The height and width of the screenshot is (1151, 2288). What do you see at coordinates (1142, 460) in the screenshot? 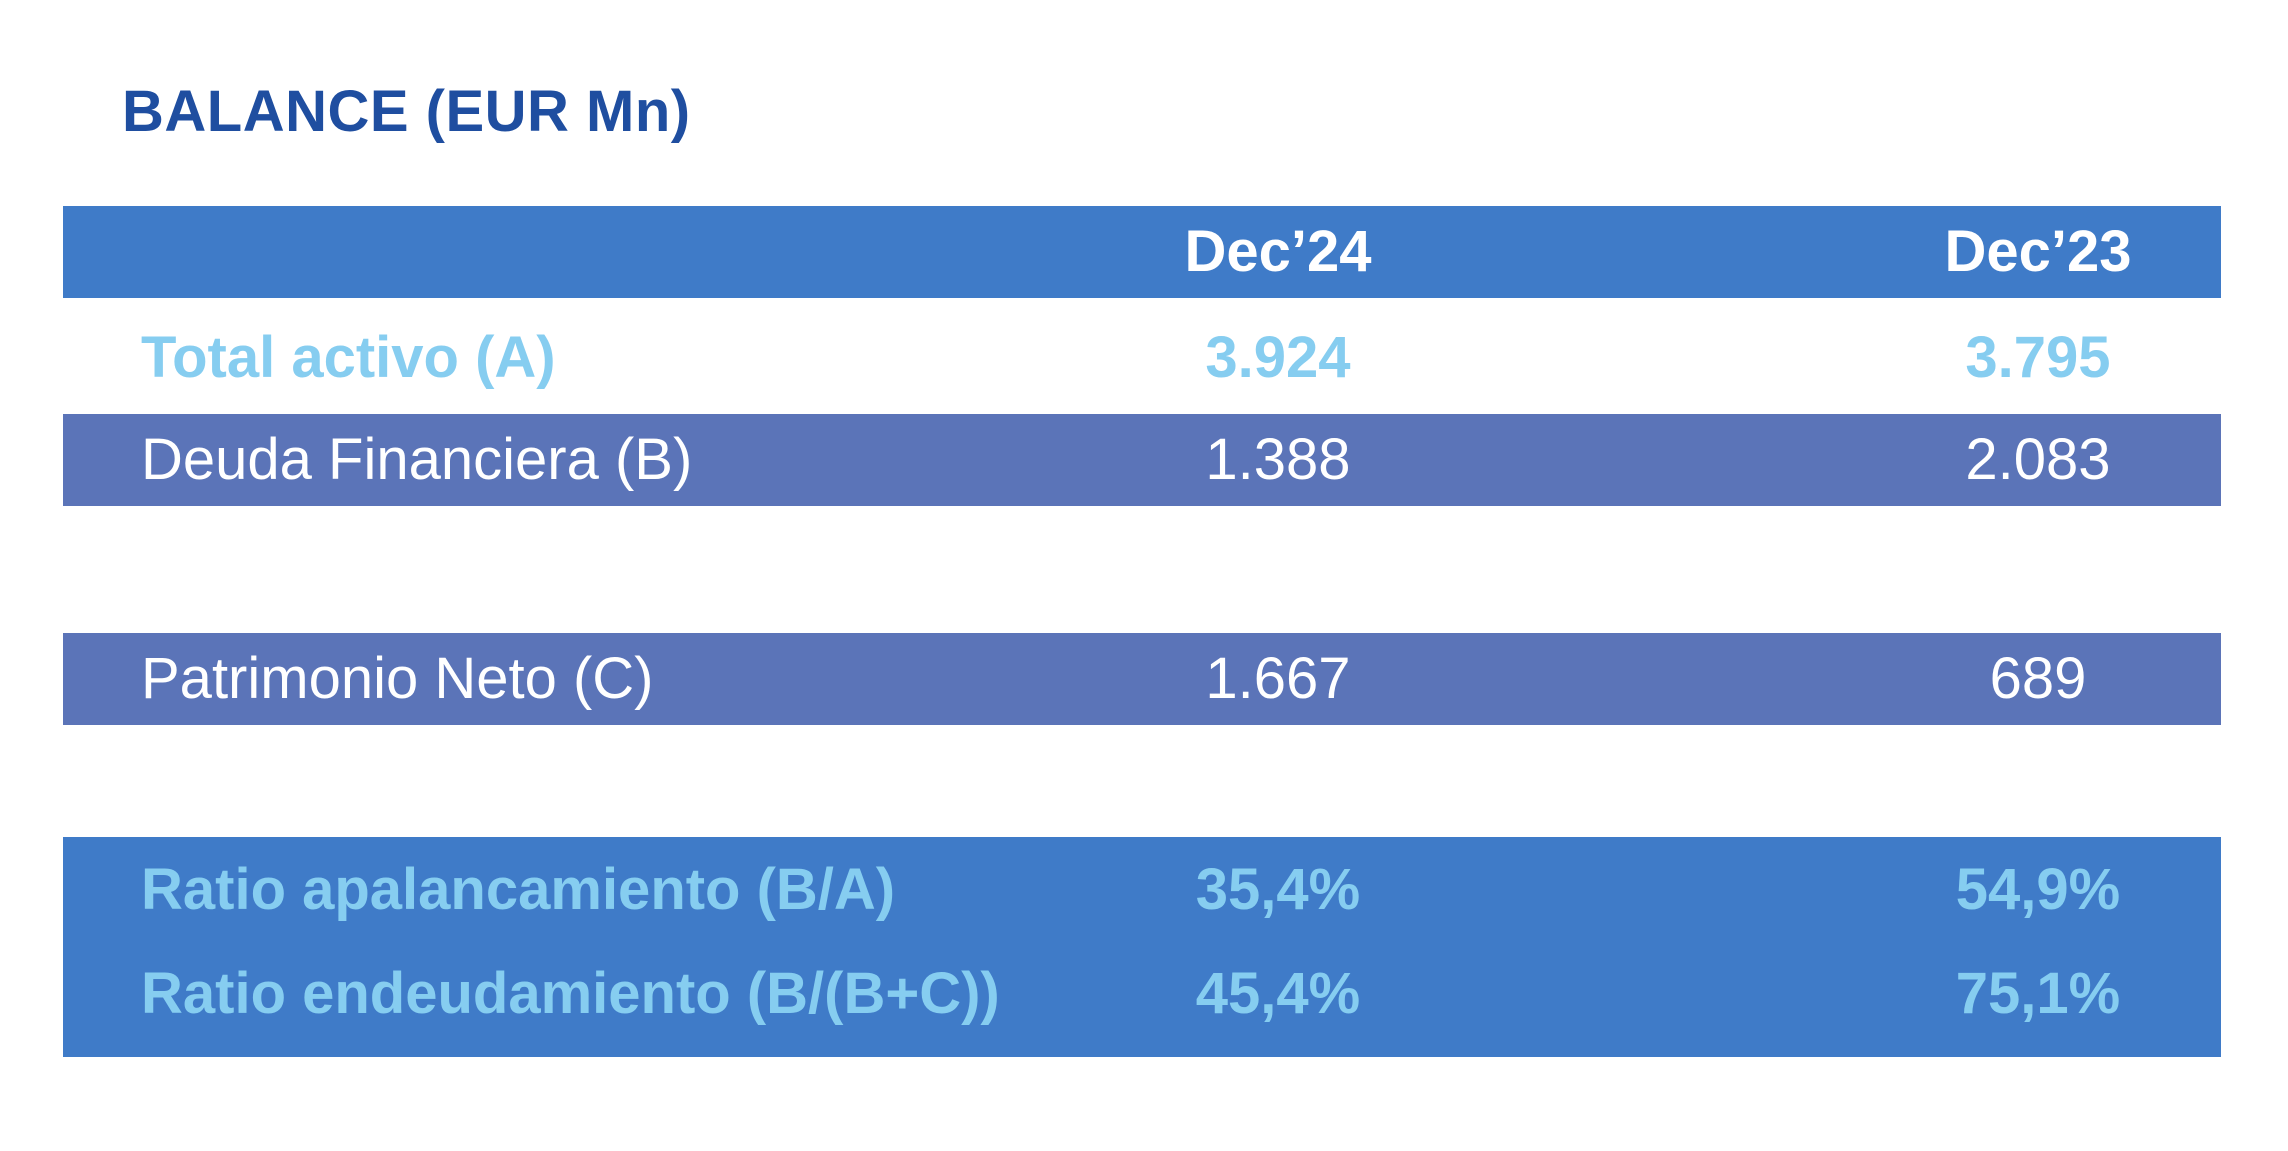
I see `table-row-deuda-financiera: Deuda Financiera (B) 1.388 2.083` at bounding box center [1142, 460].